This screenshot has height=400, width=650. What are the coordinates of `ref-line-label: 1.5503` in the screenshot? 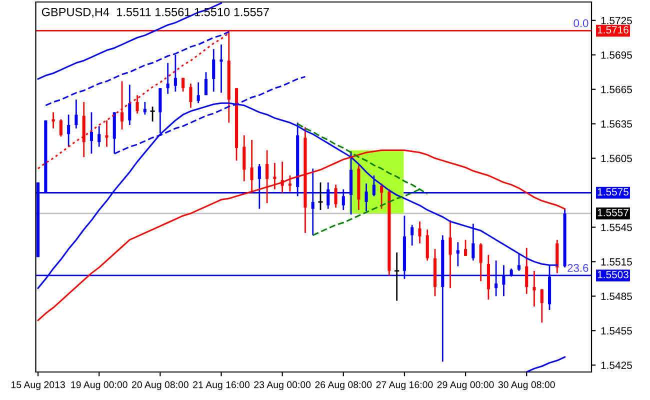 It's located at (613, 274).